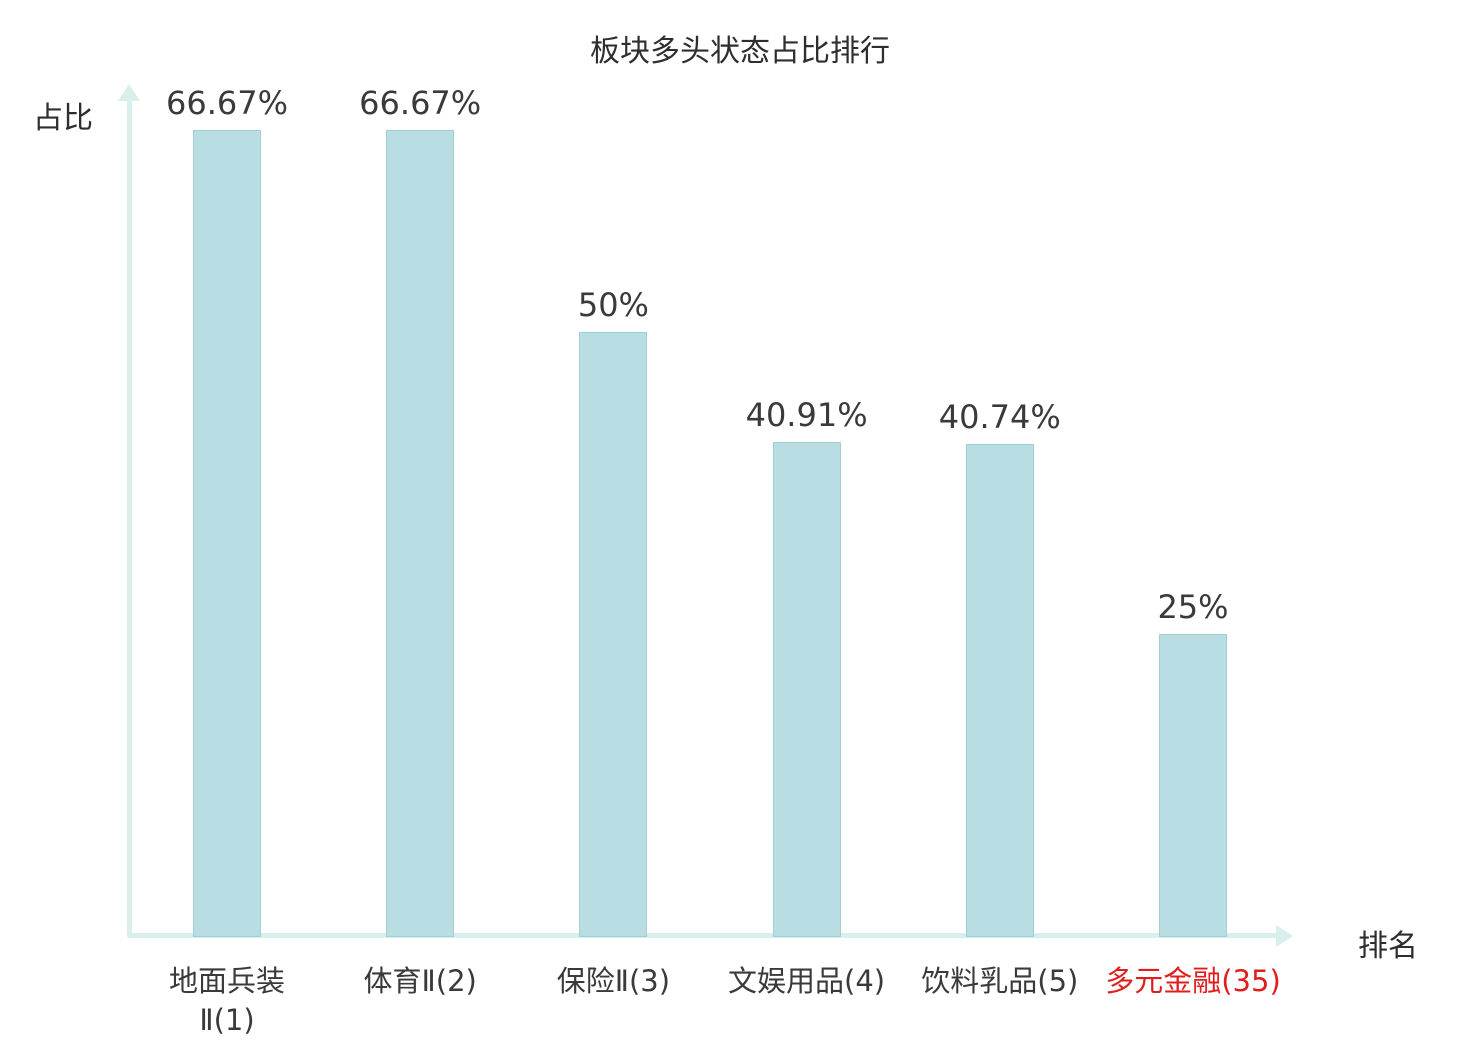 This screenshot has width=1480, height=1040. I want to click on bar-value-label: 40.91%, so click(806, 414).